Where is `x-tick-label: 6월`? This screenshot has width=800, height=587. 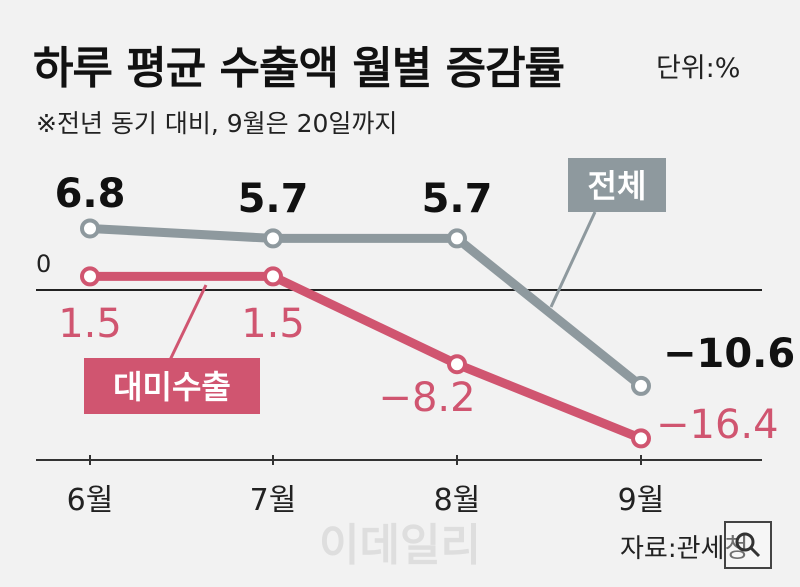 x-tick-label: 6월 is located at coordinates (90, 500).